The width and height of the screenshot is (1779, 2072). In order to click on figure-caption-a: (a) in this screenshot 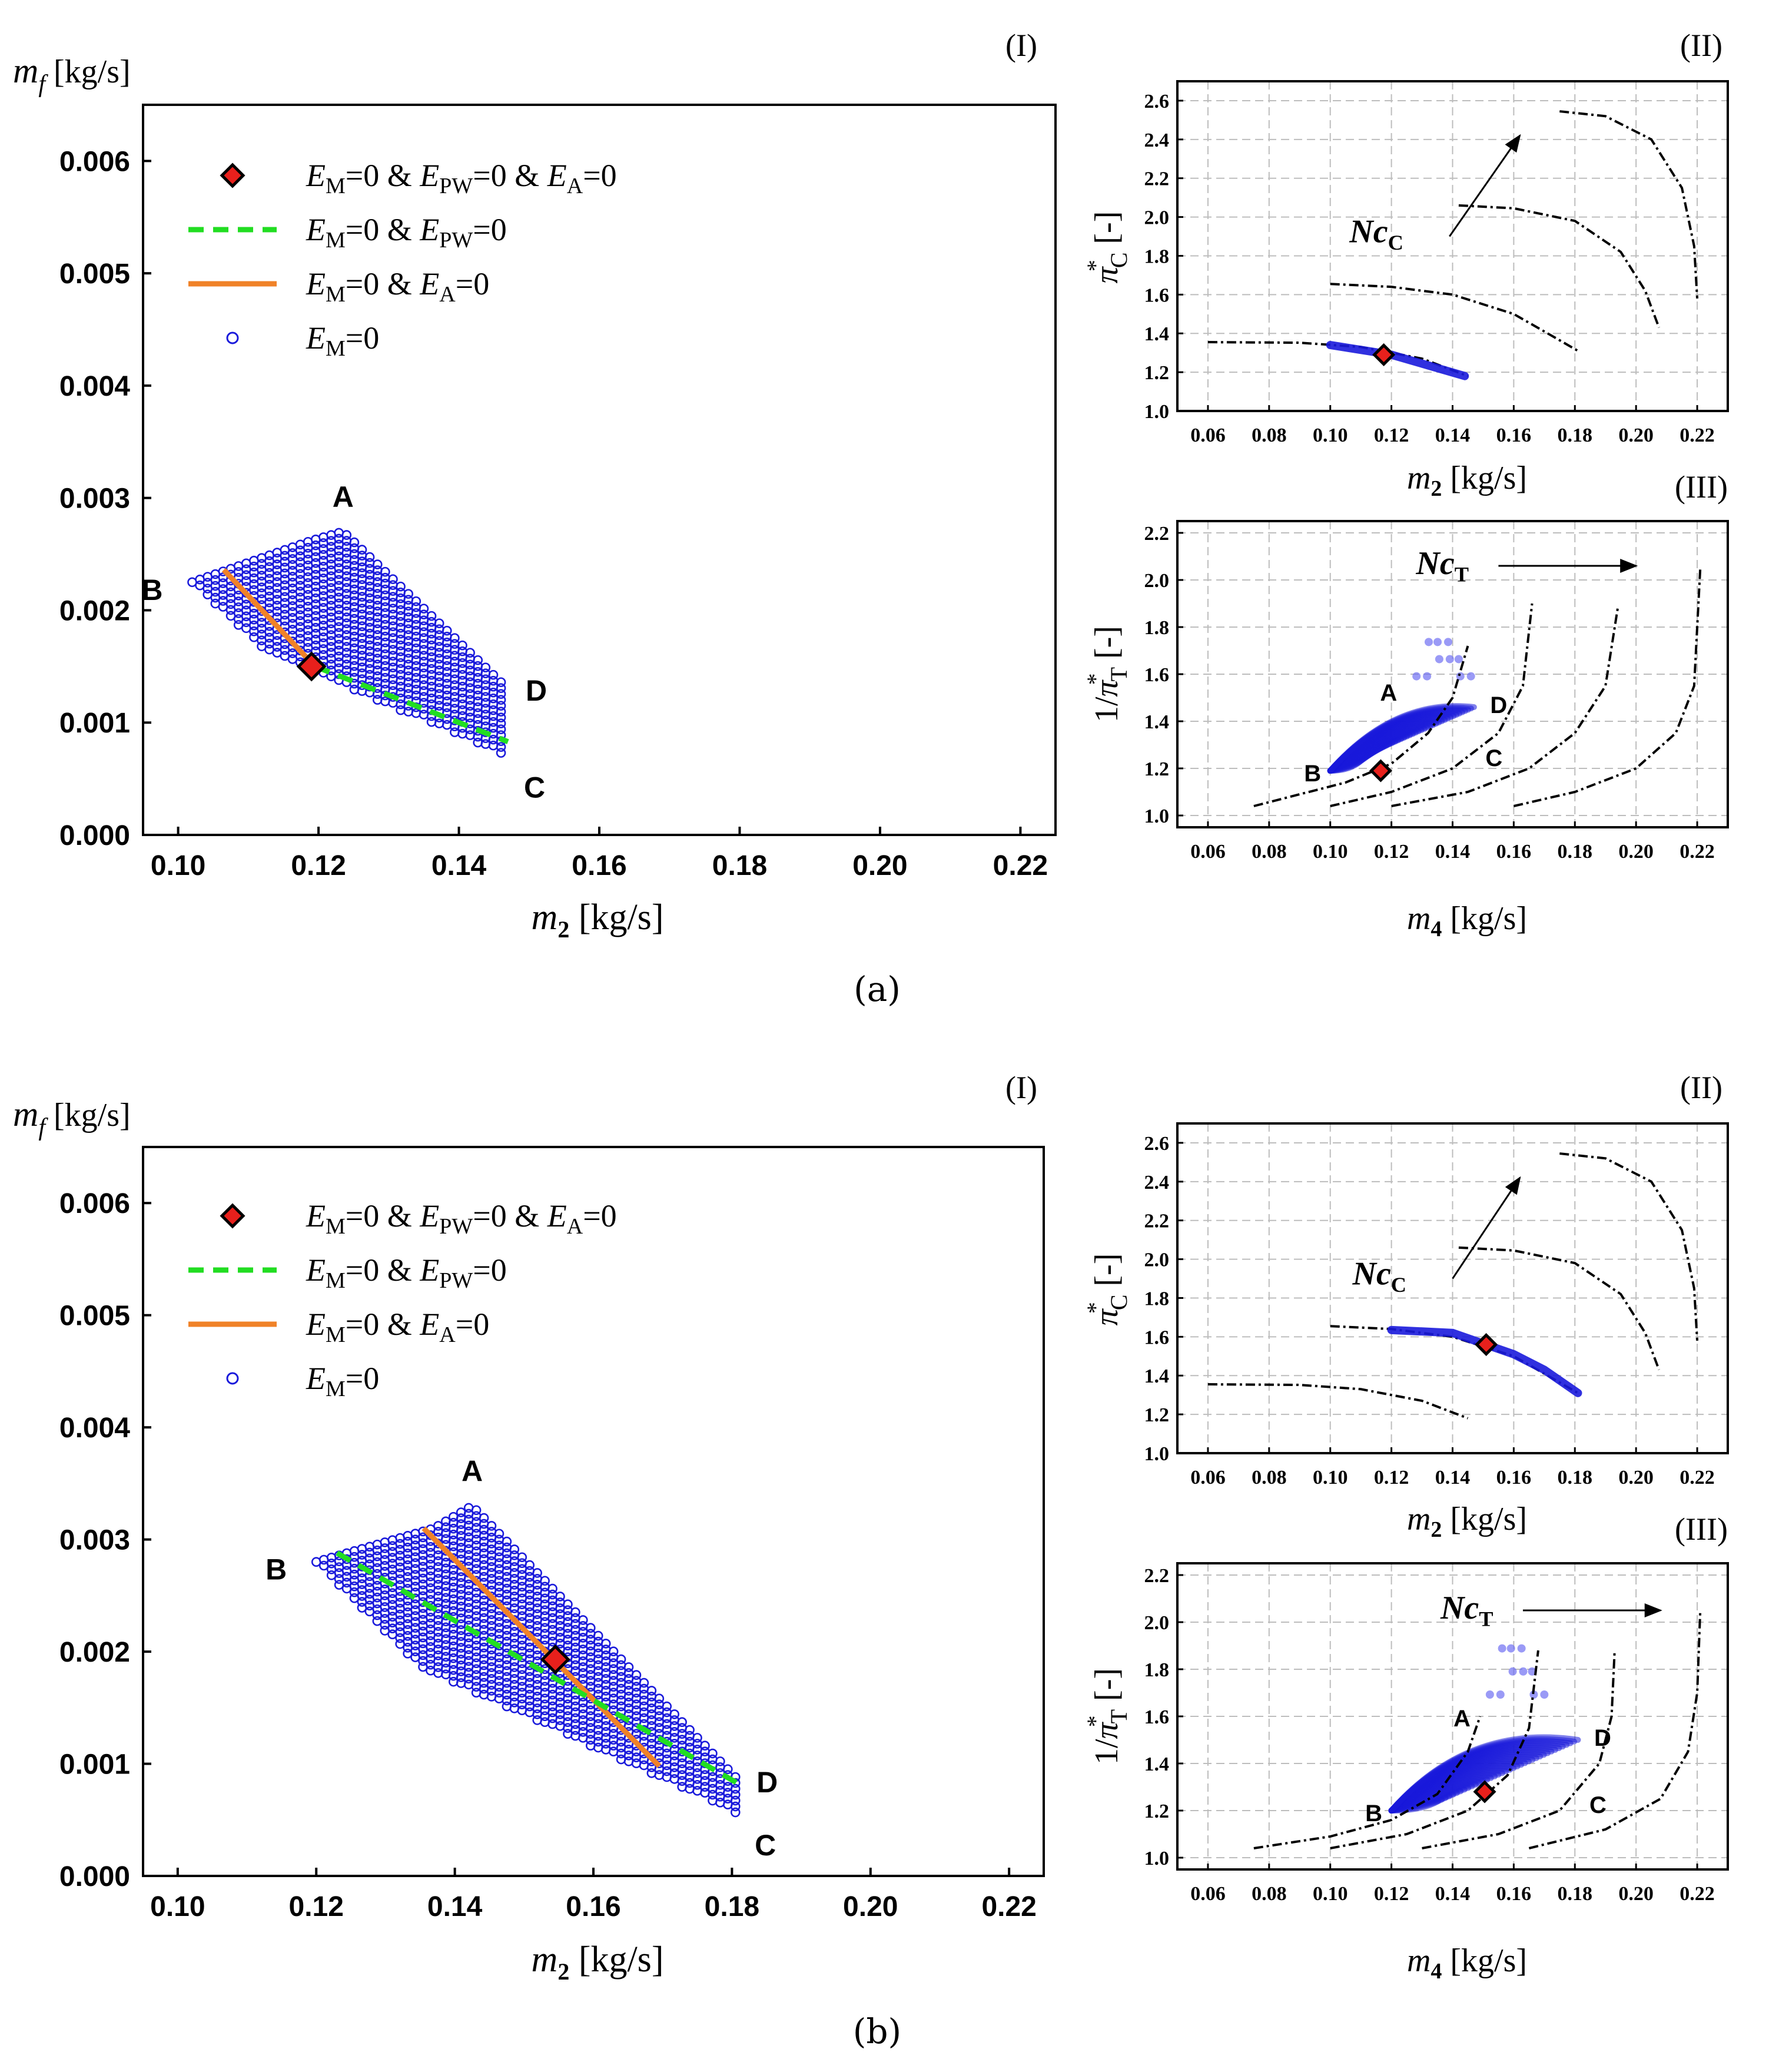, I will do `click(877, 989)`.